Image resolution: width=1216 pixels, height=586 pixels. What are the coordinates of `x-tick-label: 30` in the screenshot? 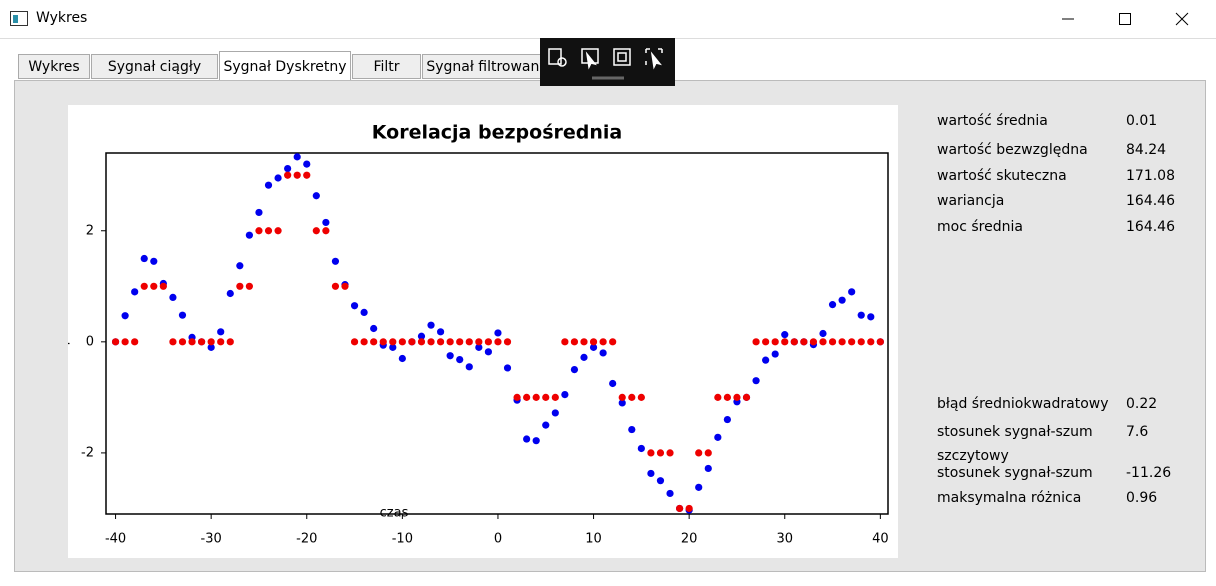 It's located at (784, 539).